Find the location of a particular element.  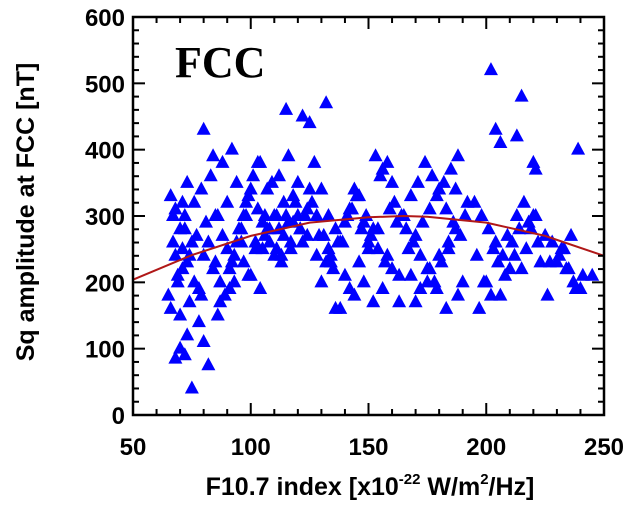

y-tick-labels: 0 100 200 300 400 500 600 is located at coordinates (105, 217).